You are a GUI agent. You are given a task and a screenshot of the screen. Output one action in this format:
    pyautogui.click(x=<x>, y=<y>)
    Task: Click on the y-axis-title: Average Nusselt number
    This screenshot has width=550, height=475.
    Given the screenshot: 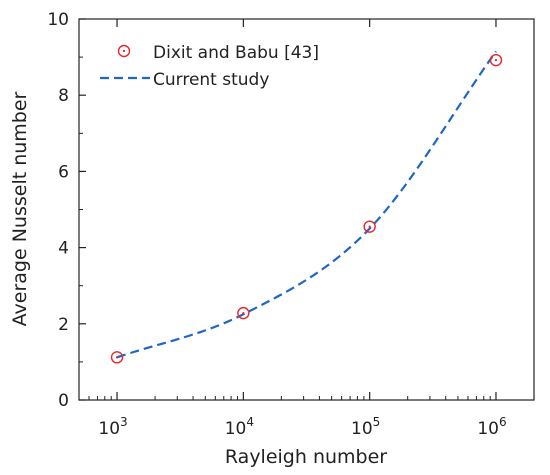 What is the action you would take?
    pyautogui.click(x=20, y=208)
    